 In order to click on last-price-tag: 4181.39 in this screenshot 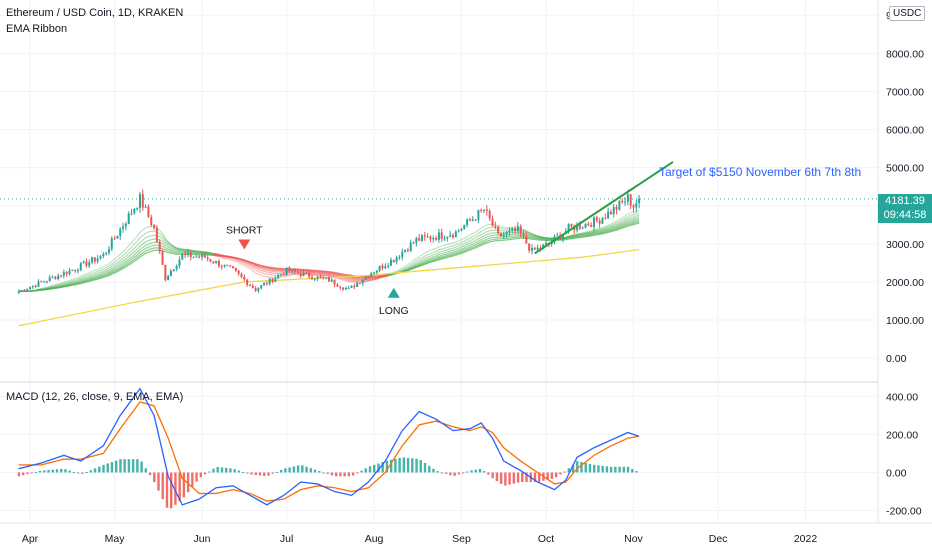, I will do `click(905, 201)`.